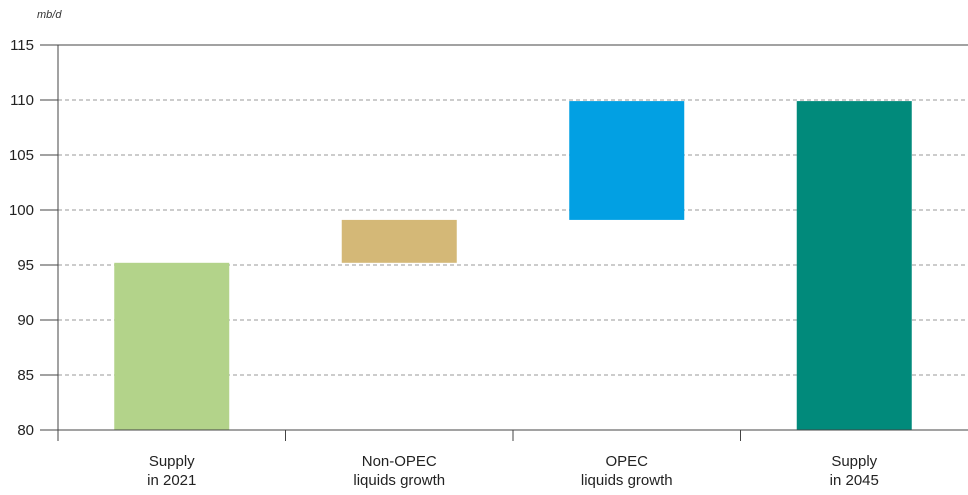 Image resolution: width=968 pixels, height=495 pixels. I want to click on y-tick-label-90: 90, so click(25, 320).